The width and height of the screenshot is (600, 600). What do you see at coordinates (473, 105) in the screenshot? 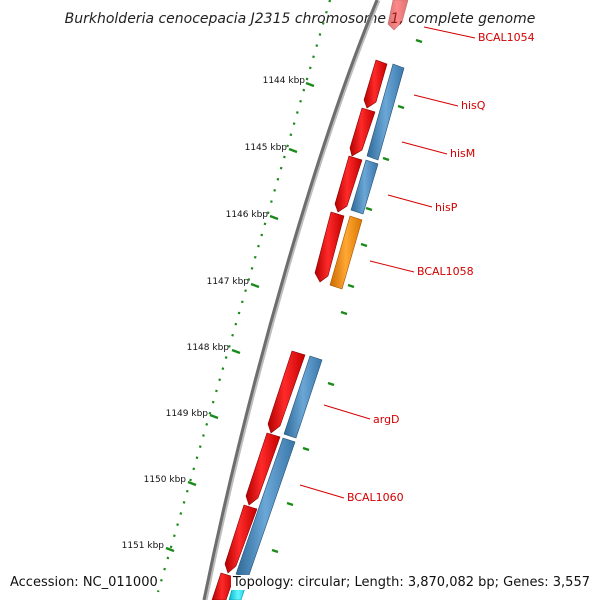
I see `gene-label: hisQ` at bounding box center [473, 105].